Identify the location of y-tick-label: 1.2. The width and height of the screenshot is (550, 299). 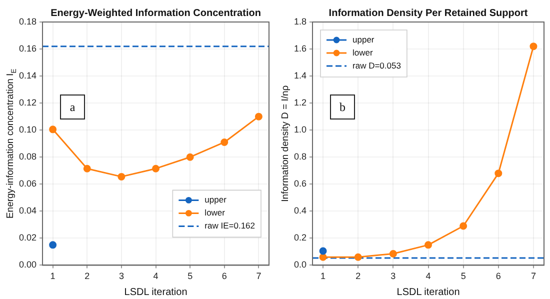
(300, 103).